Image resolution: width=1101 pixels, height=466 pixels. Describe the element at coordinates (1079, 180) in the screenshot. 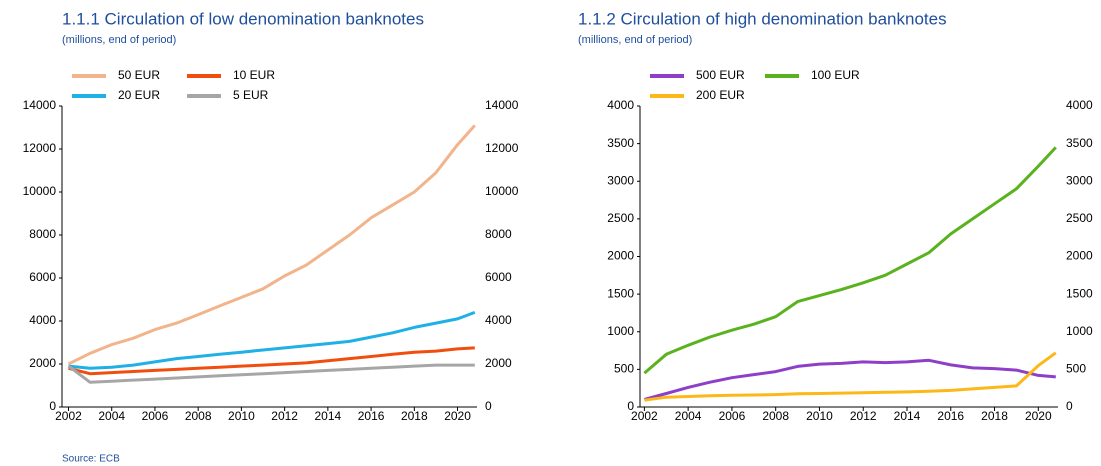

I see `y2-tick-label: 3000` at that location.